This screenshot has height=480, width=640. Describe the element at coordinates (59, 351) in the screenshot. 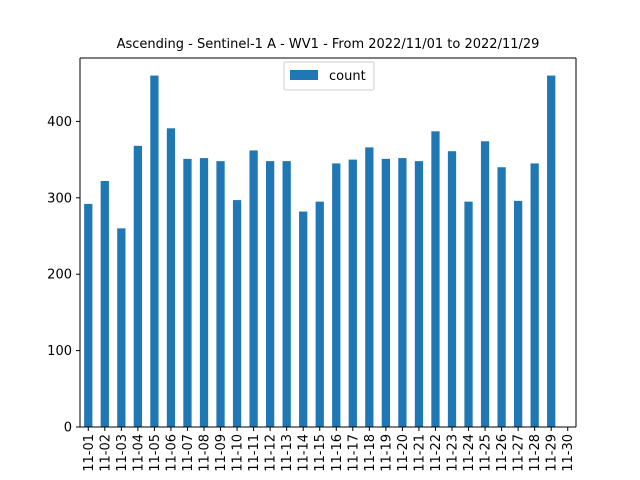

I see `y-tick-label: 100` at that location.